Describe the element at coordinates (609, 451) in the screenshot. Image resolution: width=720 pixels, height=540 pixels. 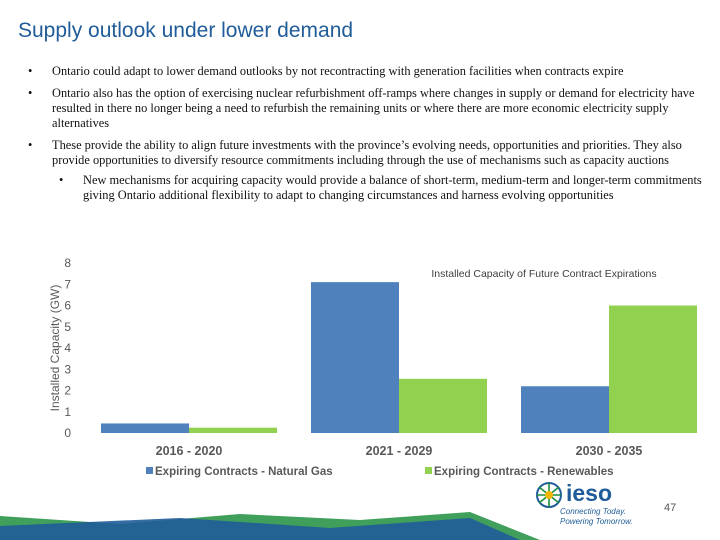
I see `x-tick-label: 2030 - 2035` at that location.